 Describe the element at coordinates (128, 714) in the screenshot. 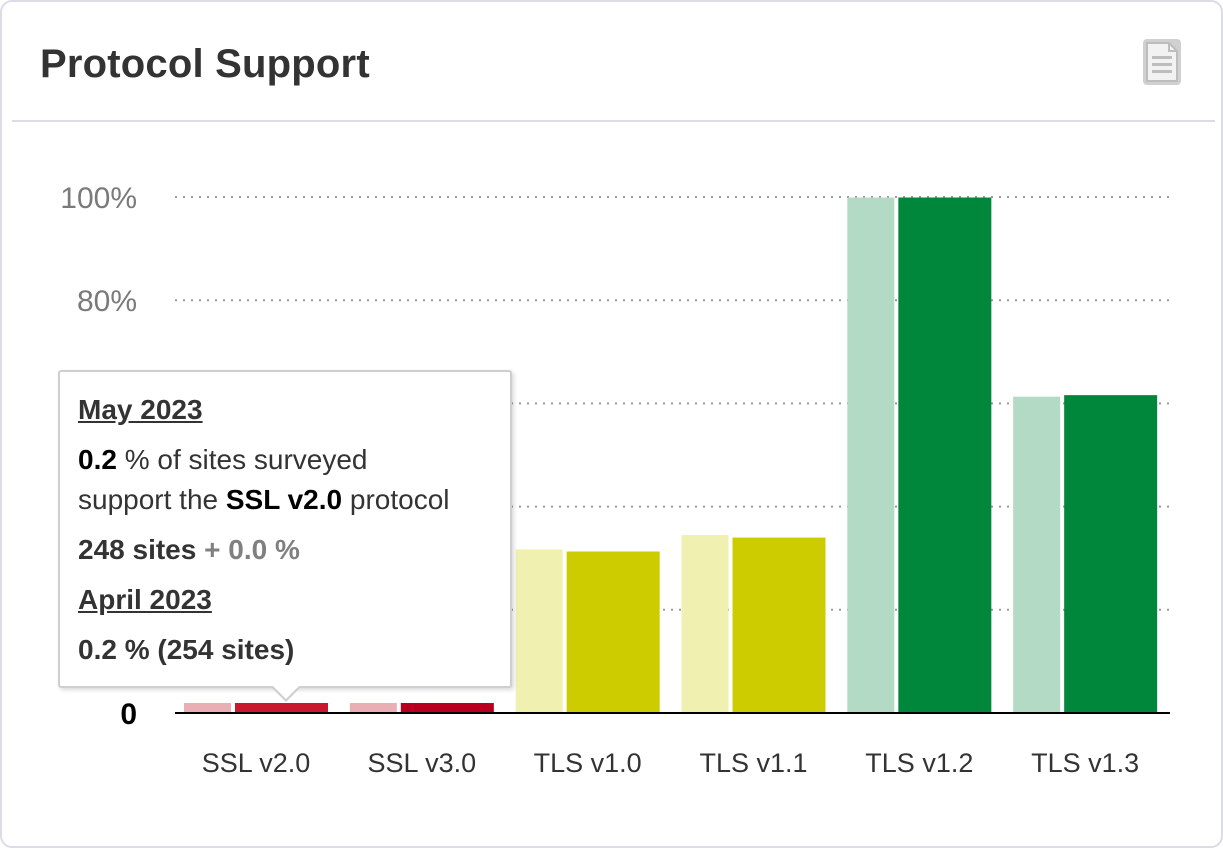

I see `y-tick-label: 0` at that location.